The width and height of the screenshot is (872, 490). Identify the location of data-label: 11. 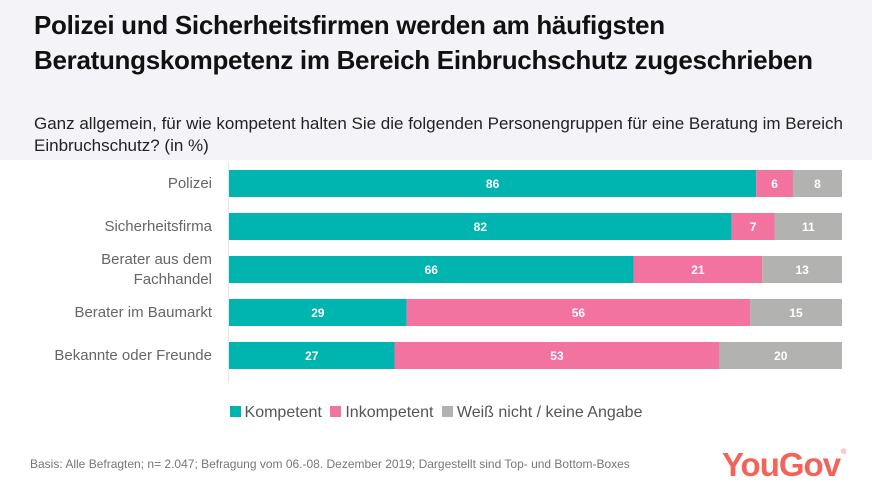
(808, 227).